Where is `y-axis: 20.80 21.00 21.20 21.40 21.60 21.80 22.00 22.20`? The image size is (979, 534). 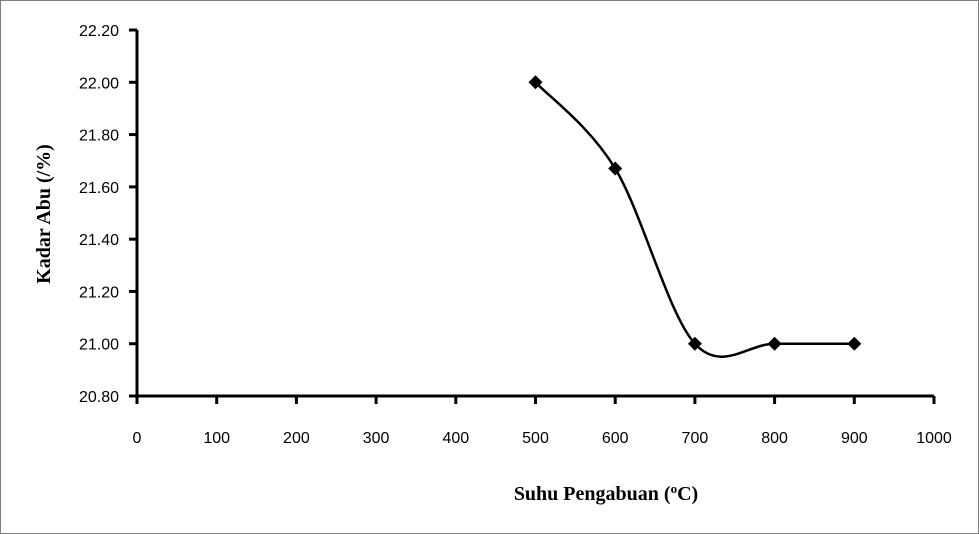 y-axis: 20.80 21.00 21.20 21.40 21.60 21.80 22.00 22.20 is located at coordinates (109, 214).